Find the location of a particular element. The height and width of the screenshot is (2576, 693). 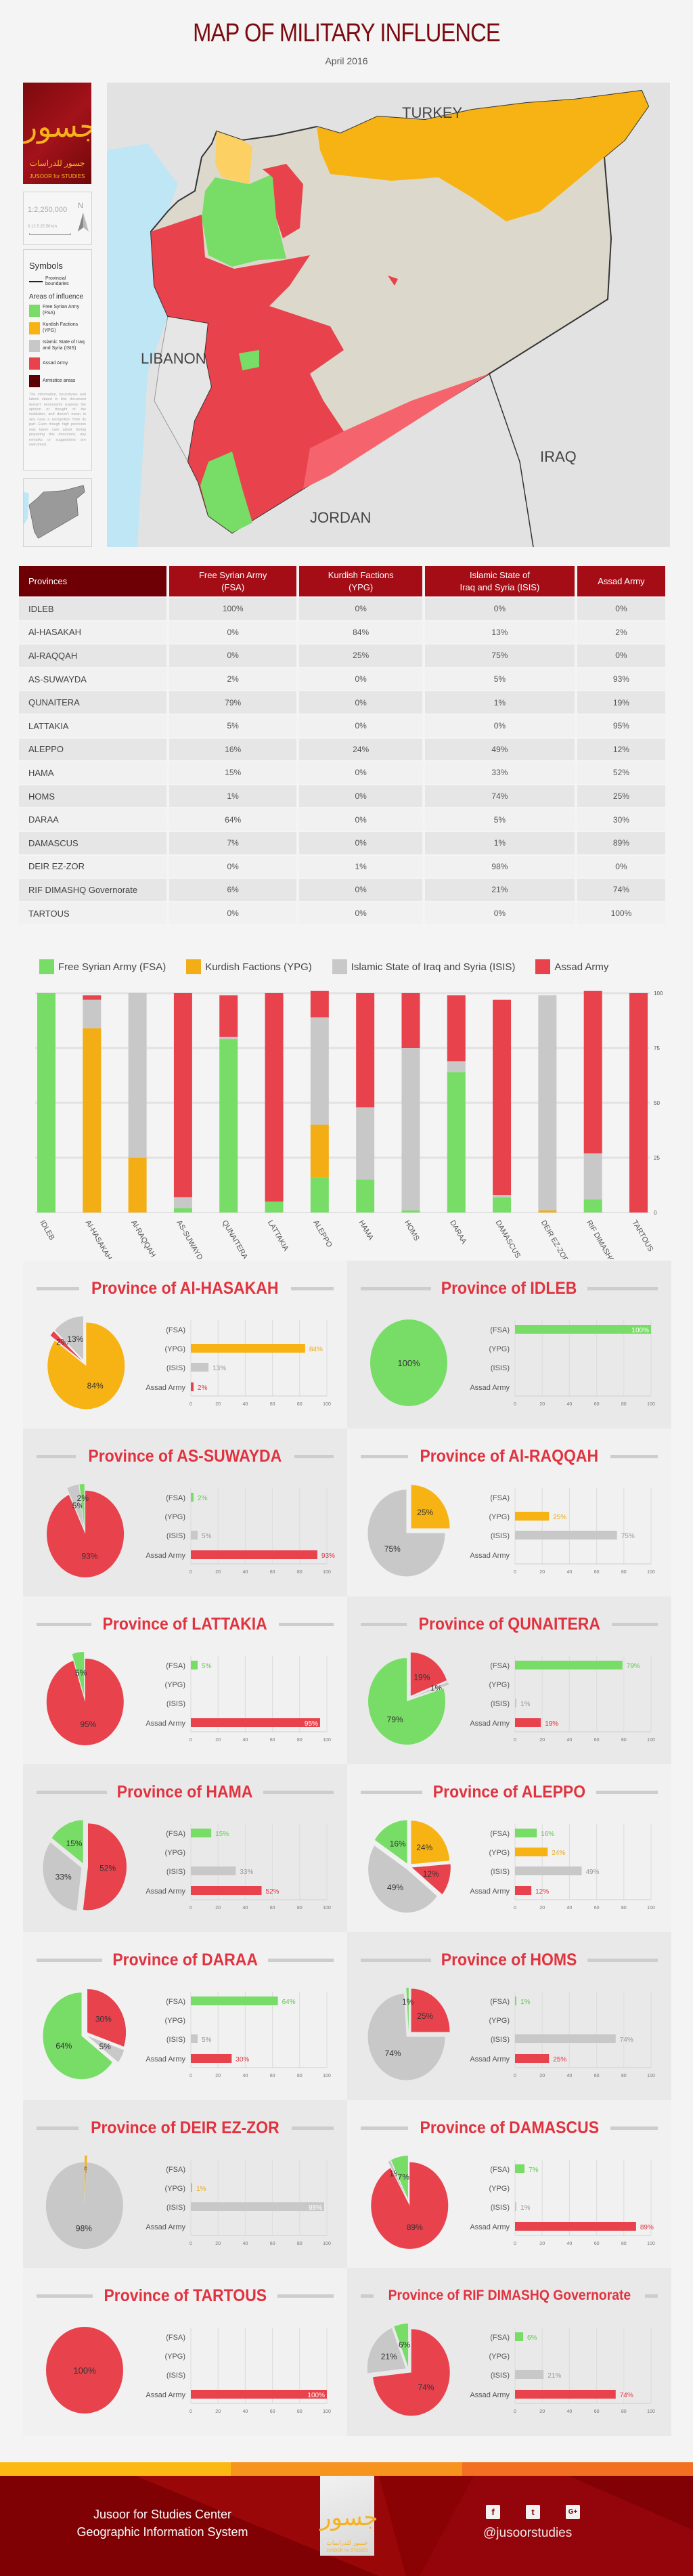

pie-label: 93% is located at coordinates (89, 1555).